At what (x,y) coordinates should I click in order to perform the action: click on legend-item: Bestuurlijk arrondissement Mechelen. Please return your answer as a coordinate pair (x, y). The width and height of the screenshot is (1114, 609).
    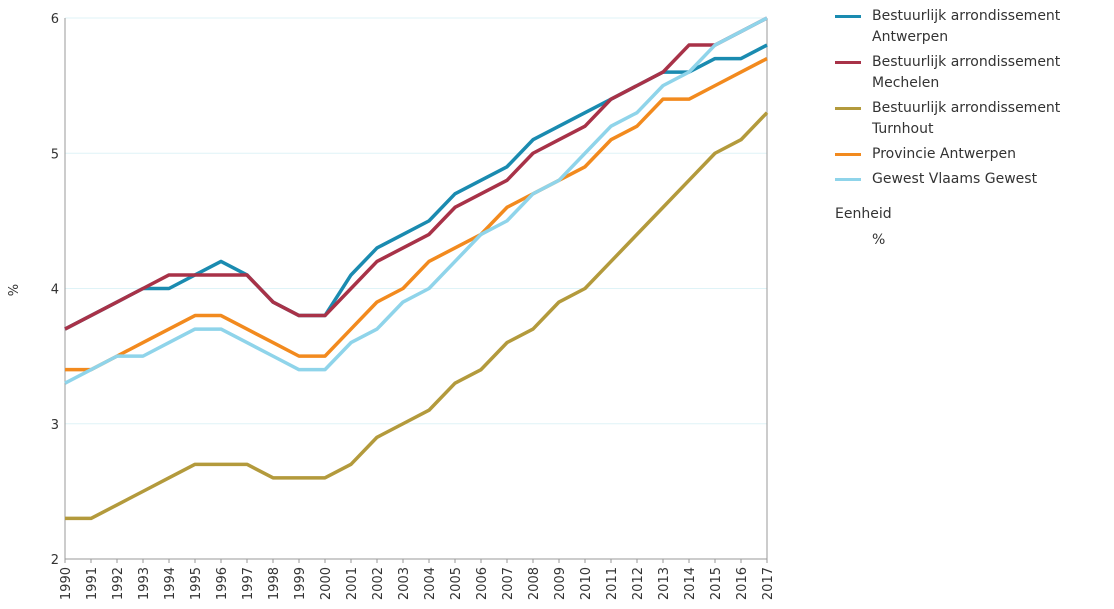
    Looking at the image, I should click on (955, 73).